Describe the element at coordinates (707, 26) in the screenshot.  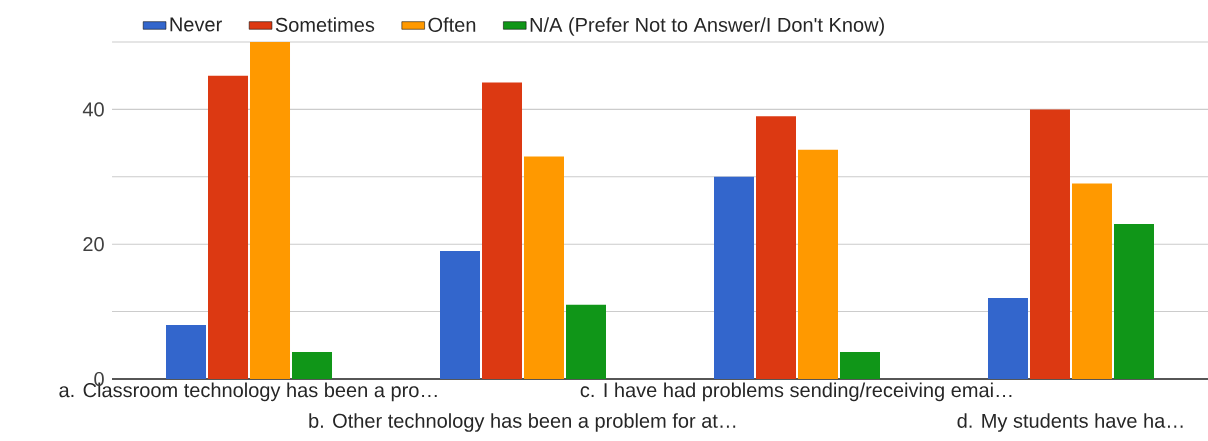
I see `legend-label: N/A (Prefer Not to Answer/I Don't Know)` at that location.